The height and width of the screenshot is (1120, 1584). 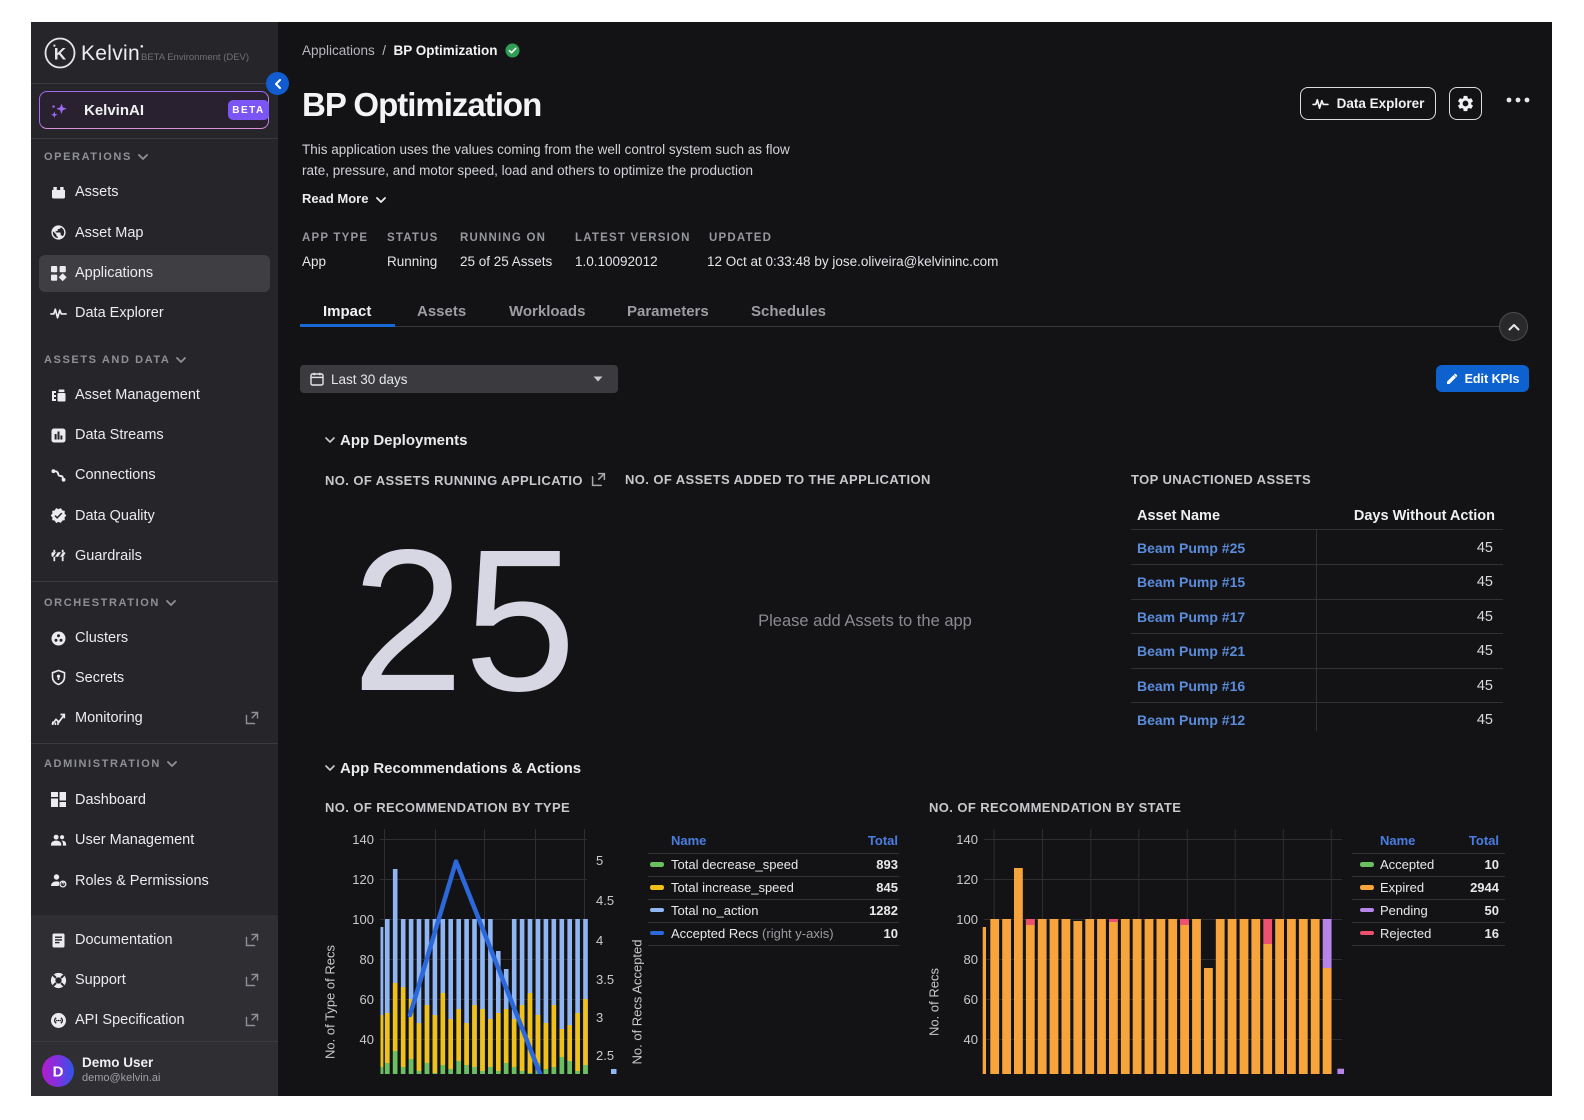 I want to click on svg-text: K, so click(x=60, y=54).